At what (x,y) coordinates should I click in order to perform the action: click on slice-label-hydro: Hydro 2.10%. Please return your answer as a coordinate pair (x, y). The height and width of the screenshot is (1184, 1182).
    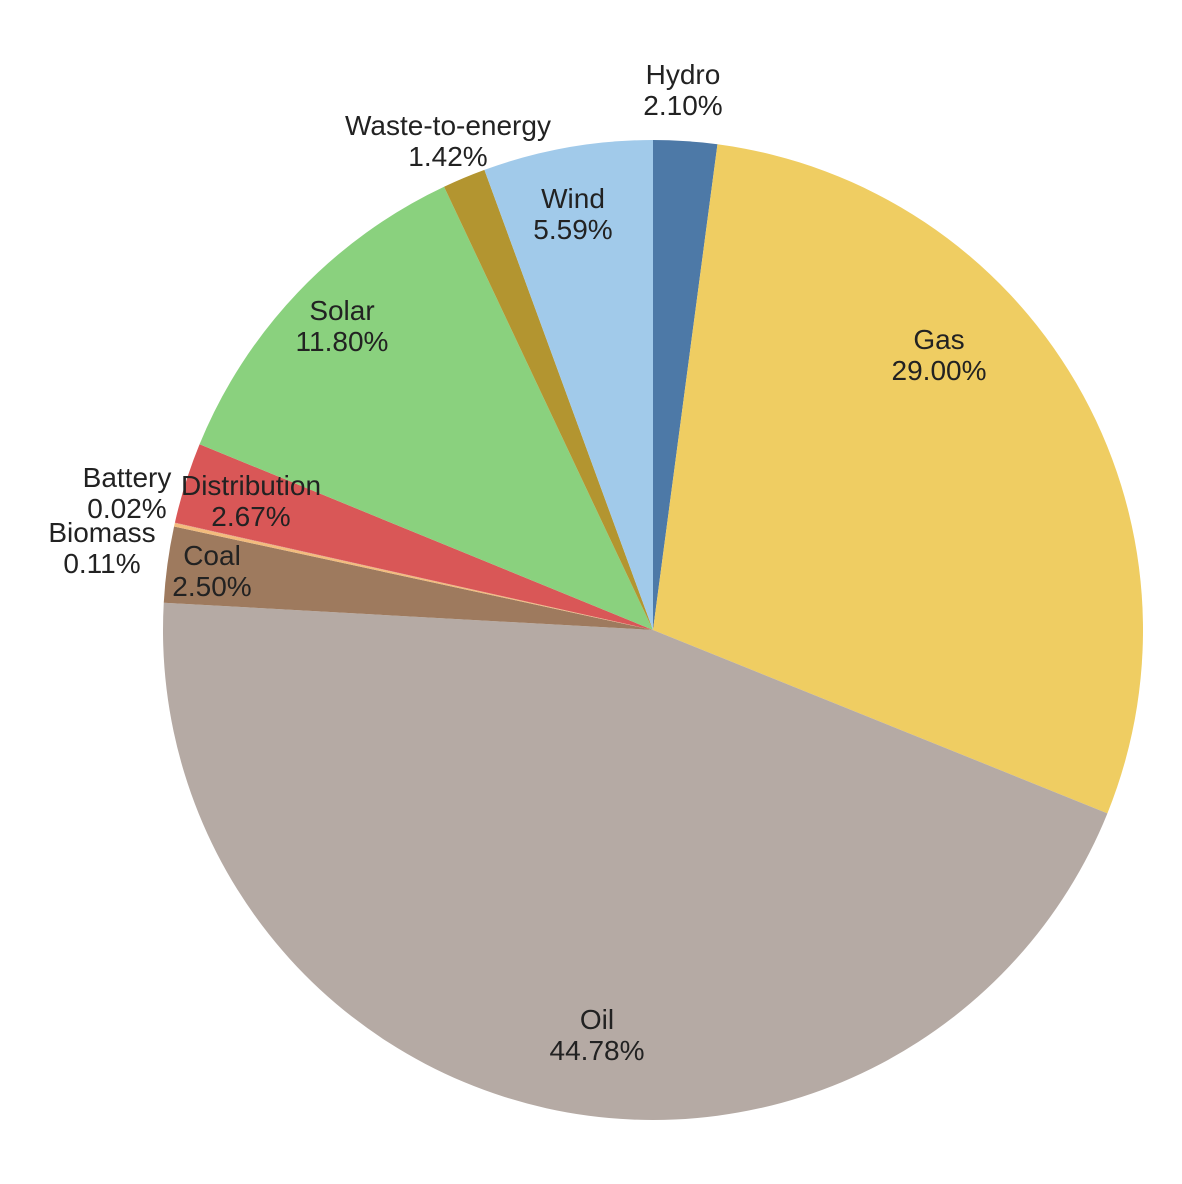
    Looking at the image, I should click on (682, 90).